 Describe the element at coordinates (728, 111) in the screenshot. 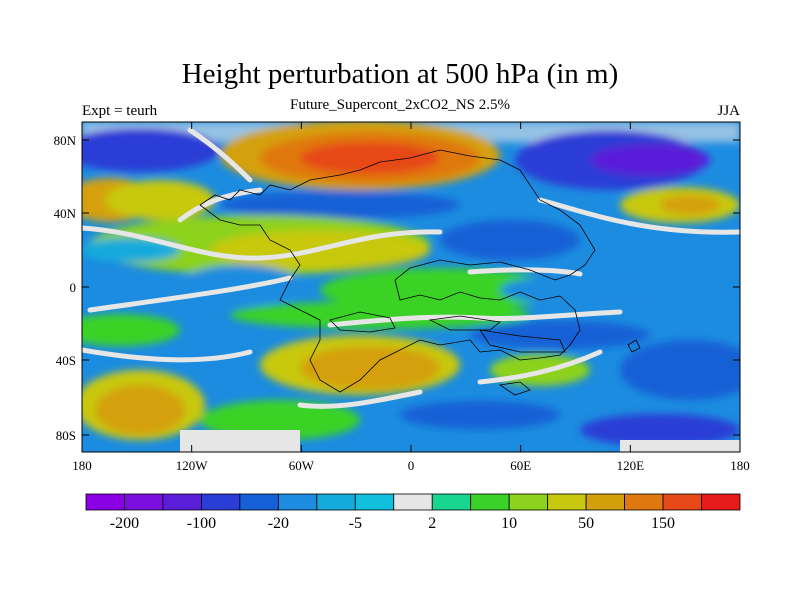

I see `season-label: JJA` at that location.